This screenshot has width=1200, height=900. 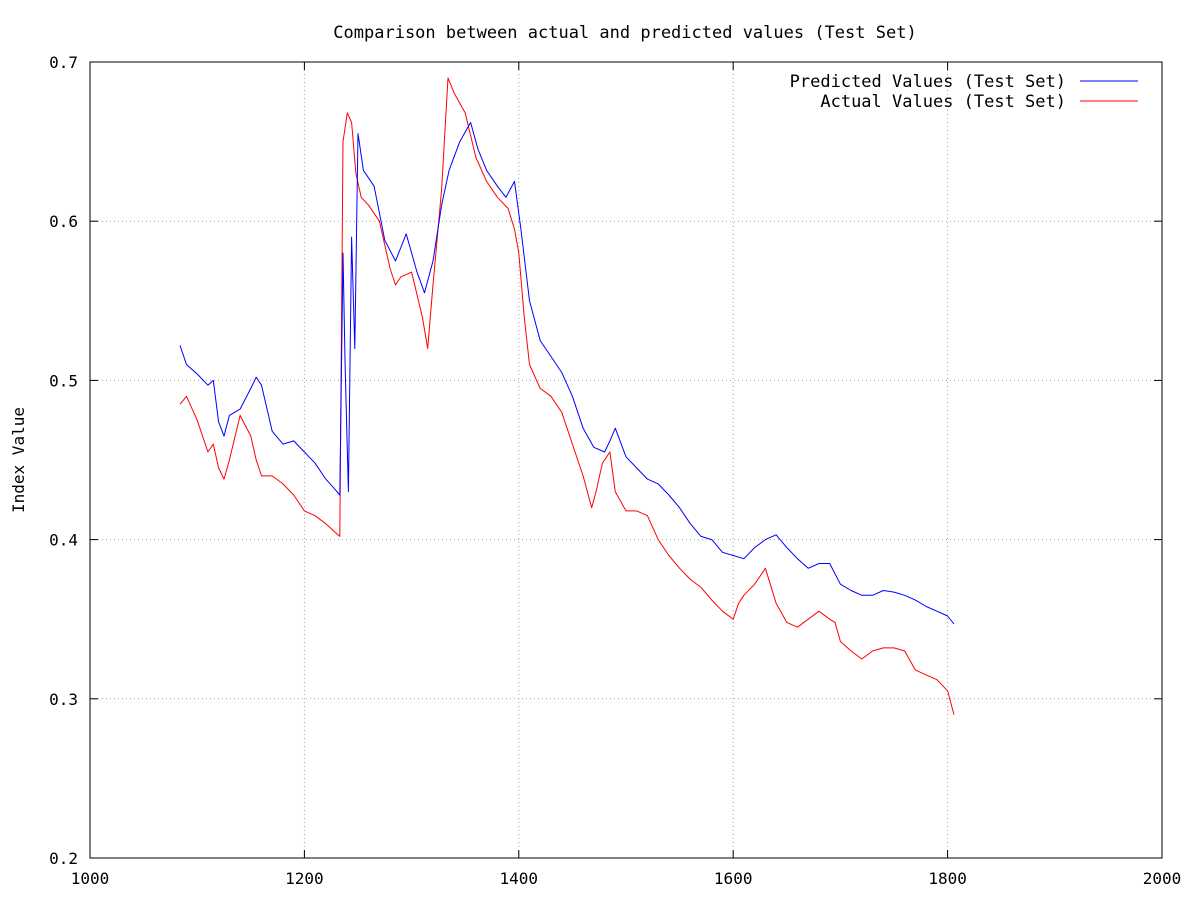 What do you see at coordinates (928, 82) in the screenshot?
I see `legend-label-predicted: Predicted Values (Test Set)` at bounding box center [928, 82].